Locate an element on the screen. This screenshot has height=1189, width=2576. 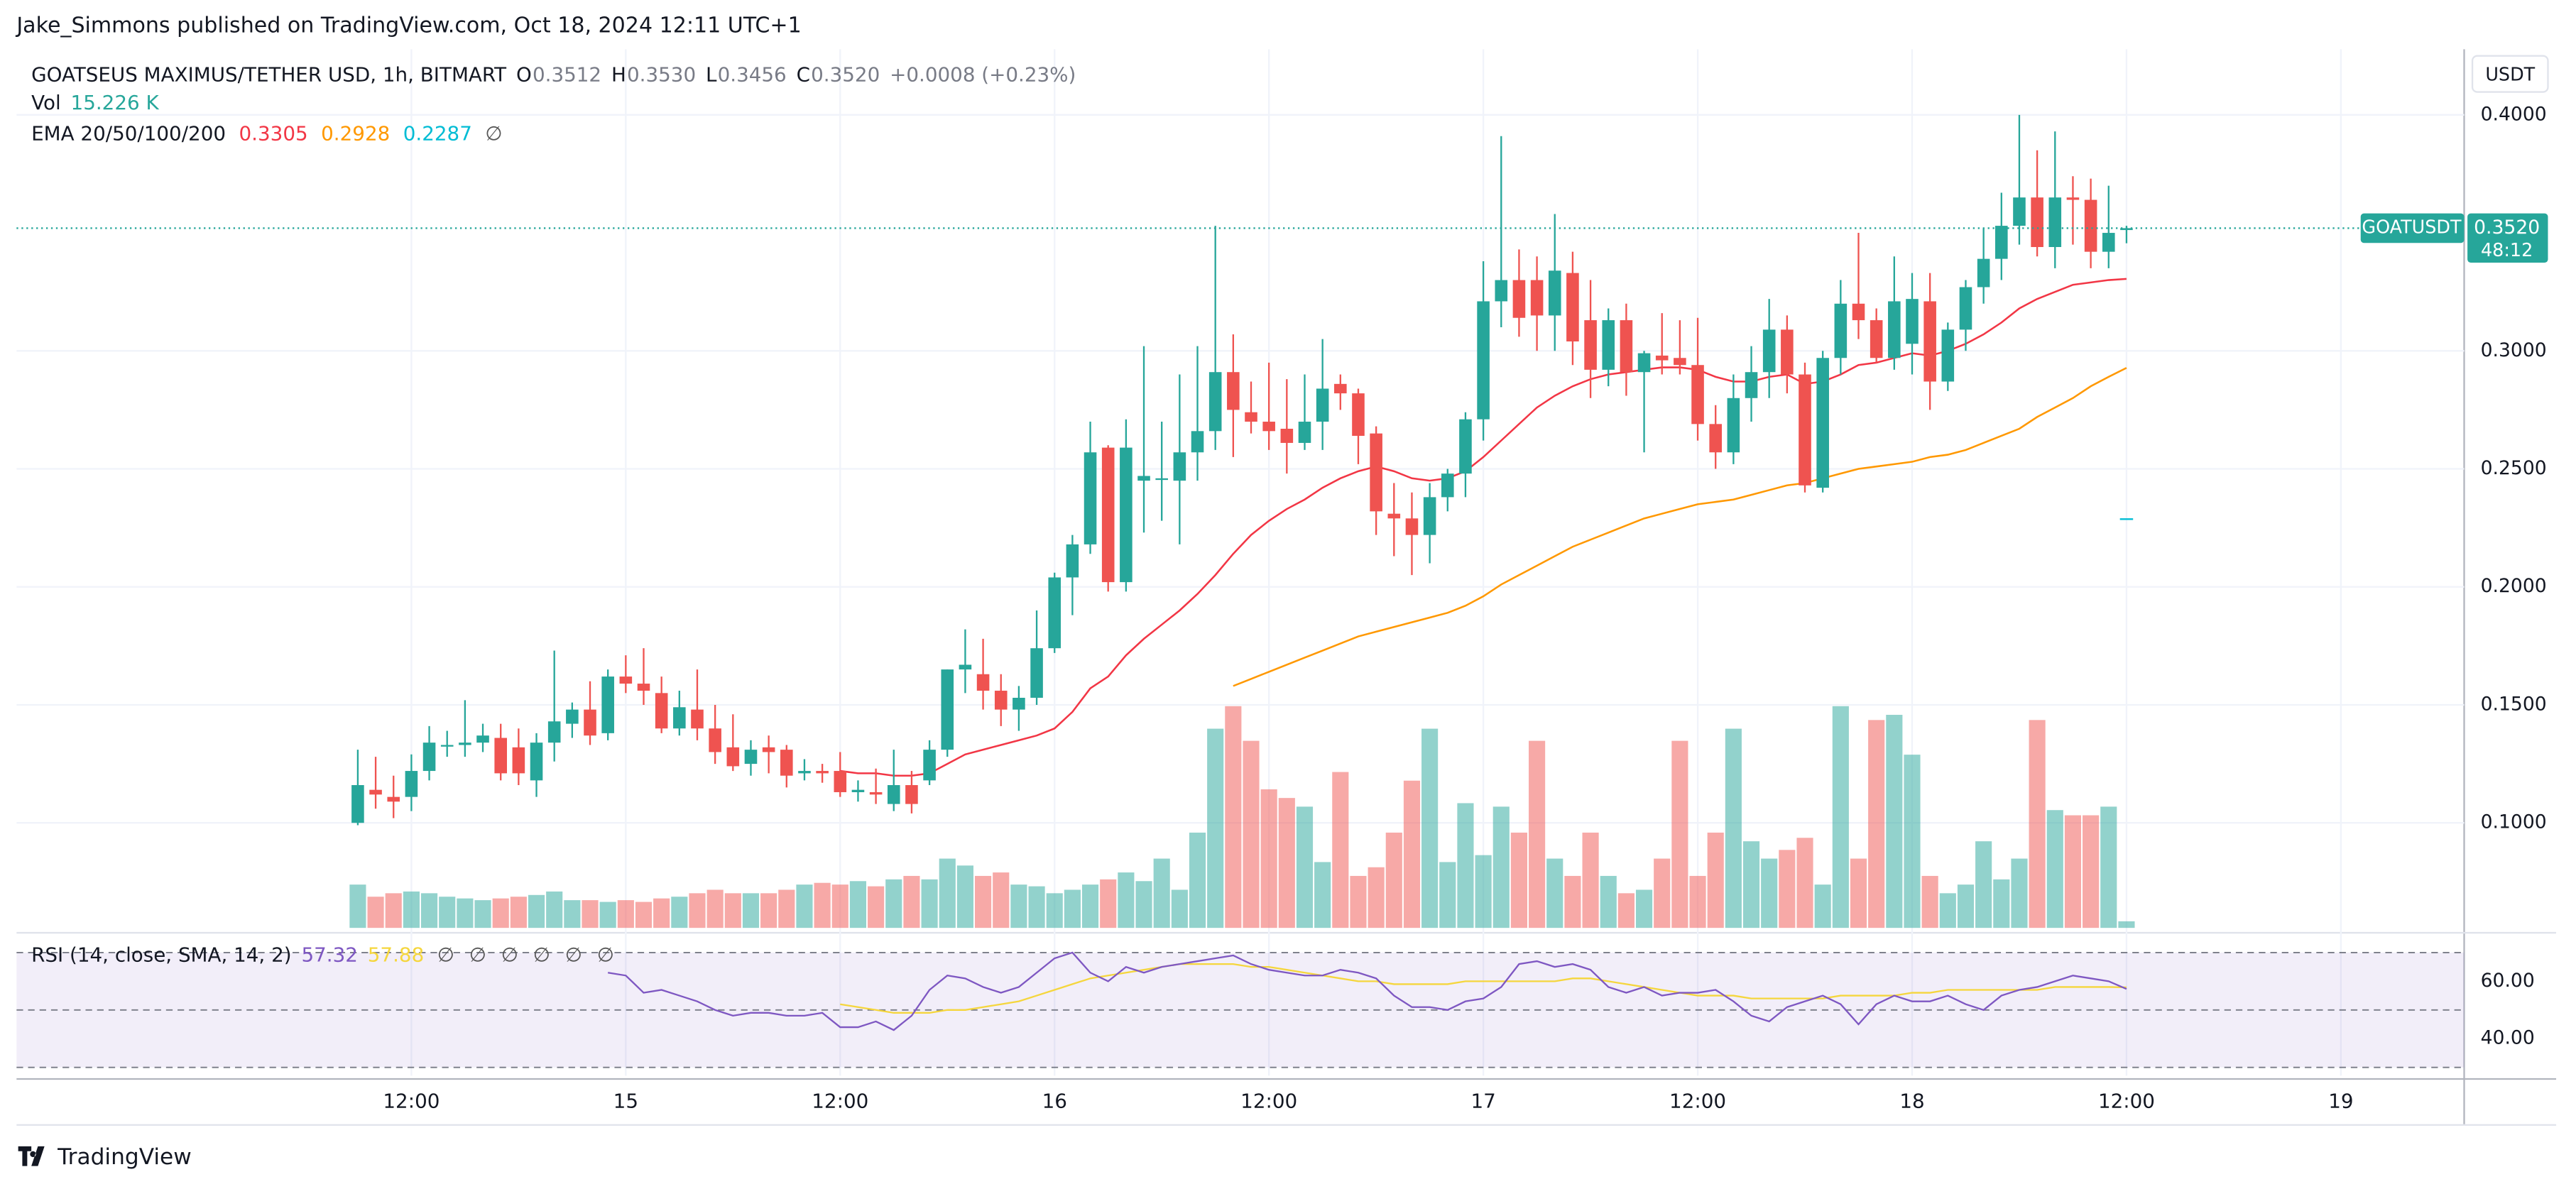
ohlc-value: 0.3512 is located at coordinates (567, 74).